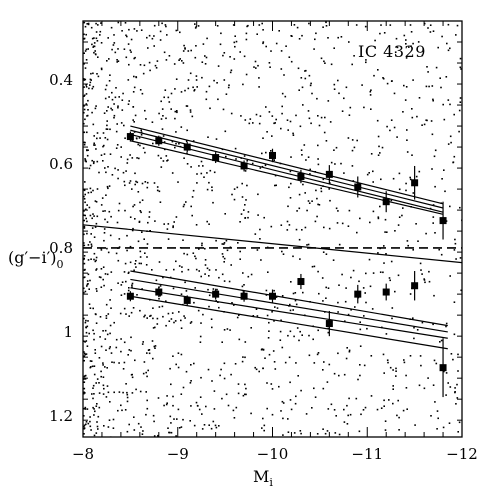 The width and height of the screenshot is (491, 491). What do you see at coordinates (289, 322) in the screenshot?
I see `fit-line` at bounding box center [289, 322].